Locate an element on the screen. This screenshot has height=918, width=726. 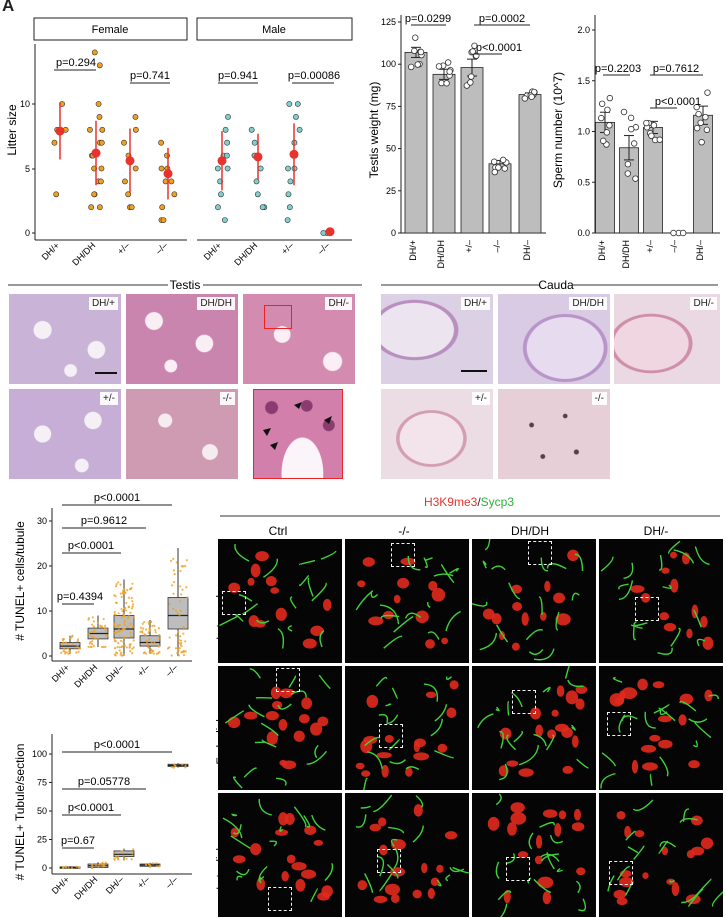
testis-label: DH/DH is located at coordinates (216, 303).